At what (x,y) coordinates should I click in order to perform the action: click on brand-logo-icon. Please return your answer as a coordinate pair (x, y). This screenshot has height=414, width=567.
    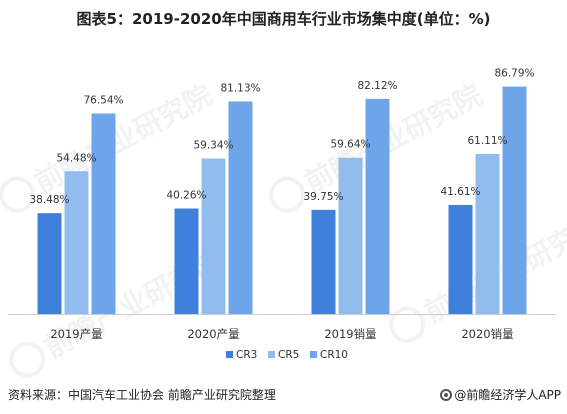
    Looking at the image, I should click on (446, 394).